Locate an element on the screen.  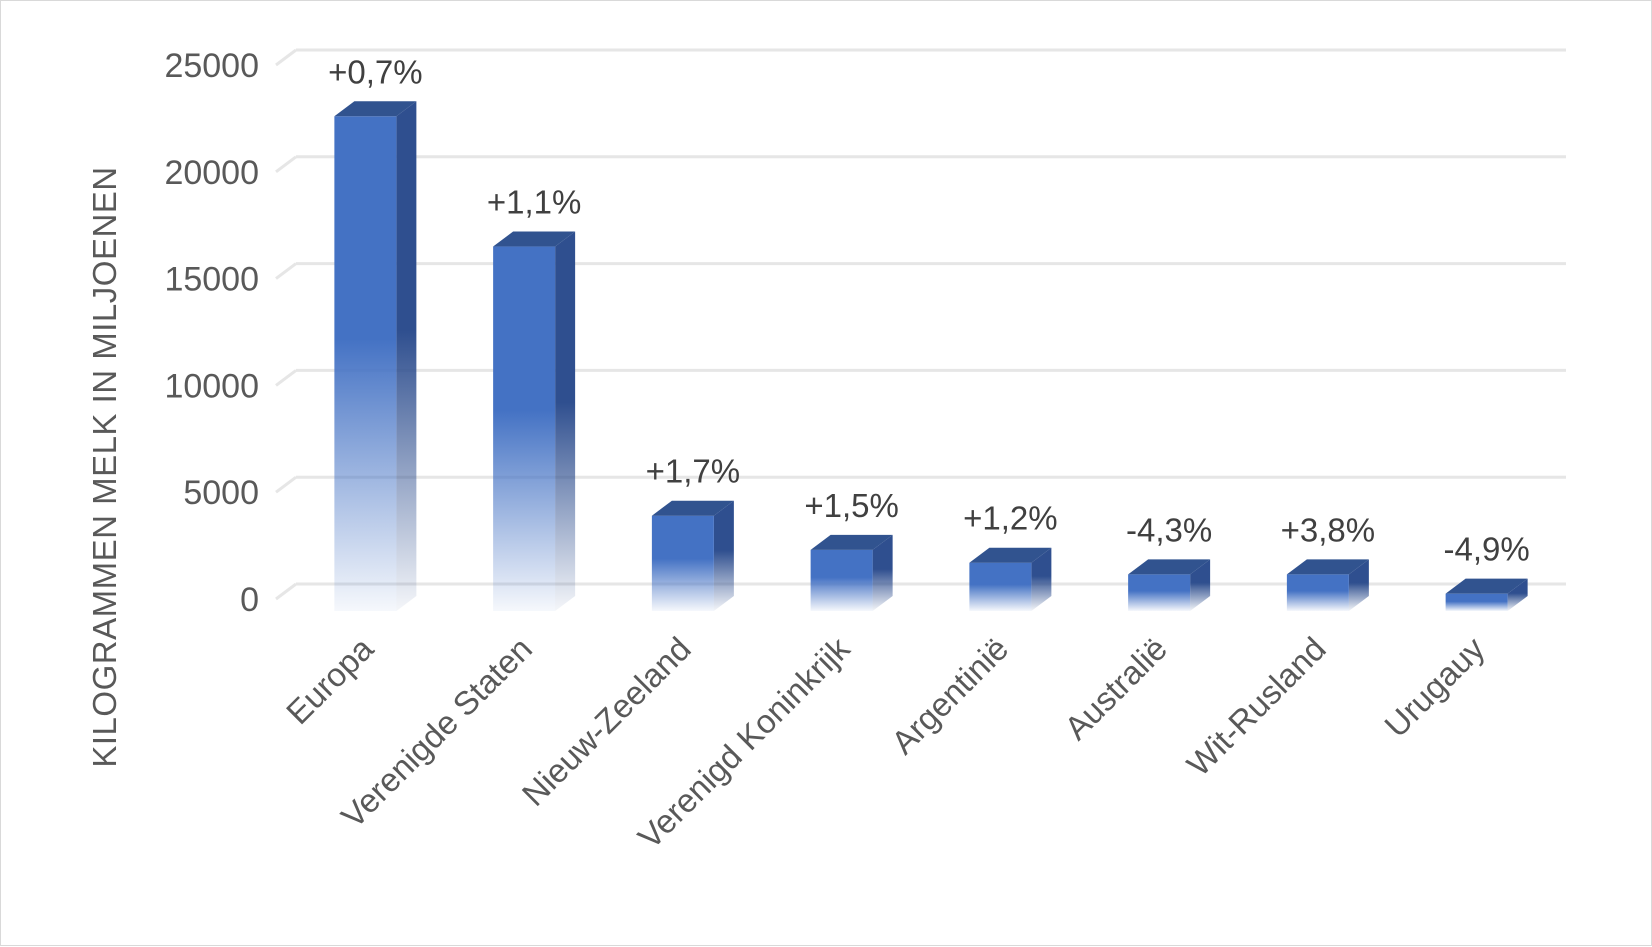
y-tick-label: 0 is located at coordinates (249, 600).